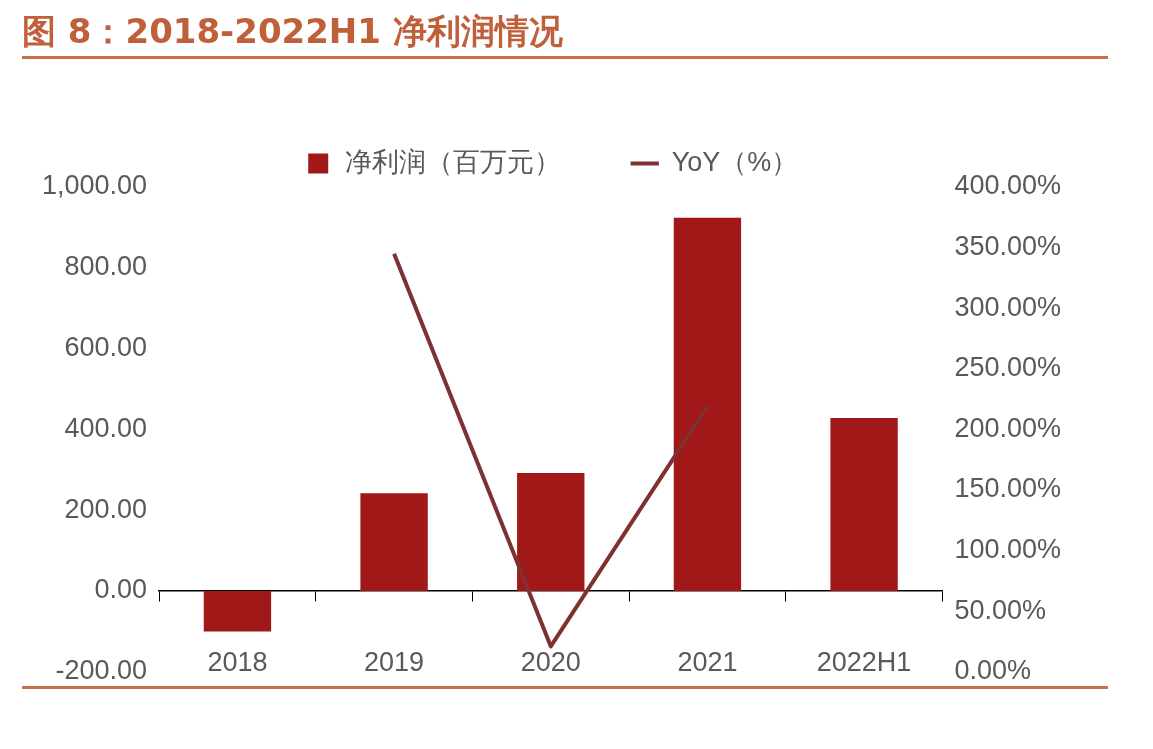 This screenshot has height=749, width=1153. I want to click on y-tick-label: 0.00, so click(121, 589).